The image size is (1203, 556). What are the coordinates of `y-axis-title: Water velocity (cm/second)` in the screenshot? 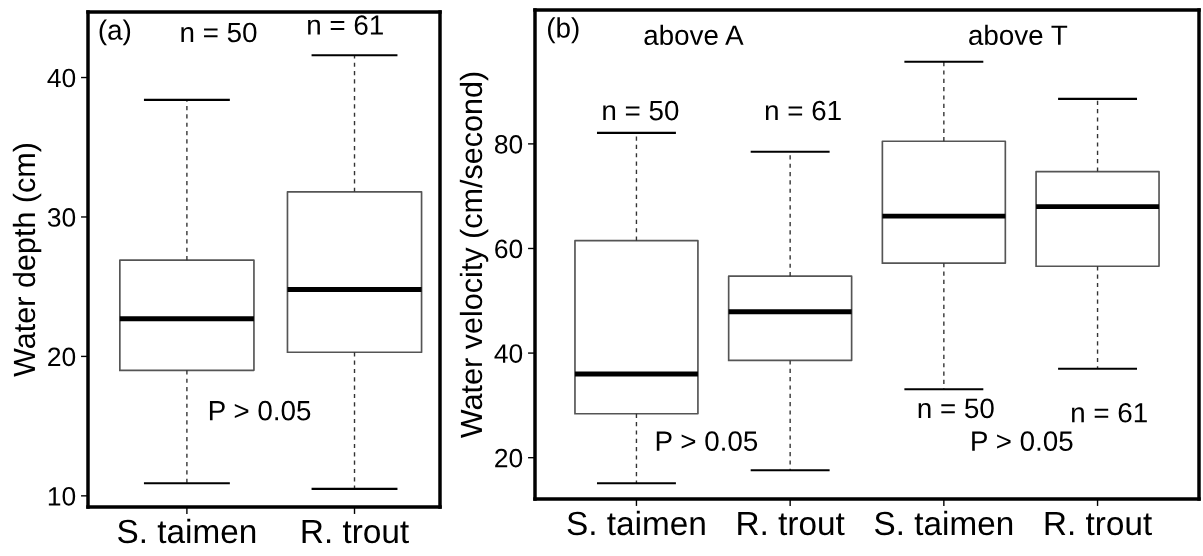 It's located at (474, 255).